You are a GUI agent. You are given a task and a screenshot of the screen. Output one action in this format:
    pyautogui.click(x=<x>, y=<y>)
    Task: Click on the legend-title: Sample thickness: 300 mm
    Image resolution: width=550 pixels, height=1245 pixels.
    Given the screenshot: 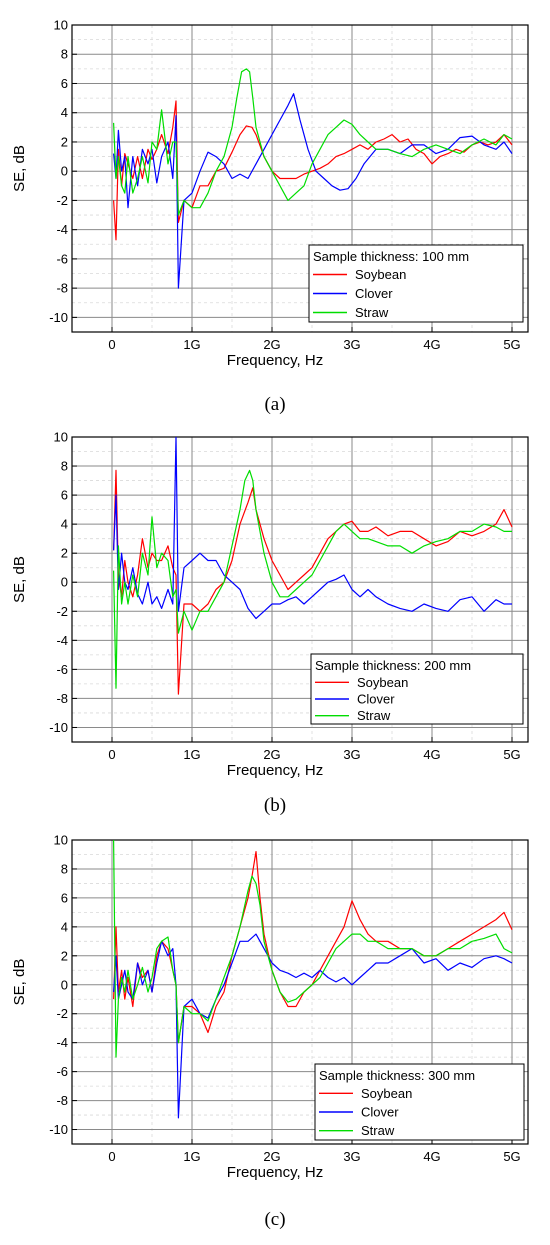 What is the action you would take?
    pyautogui.click(x=397, y=1075)
    